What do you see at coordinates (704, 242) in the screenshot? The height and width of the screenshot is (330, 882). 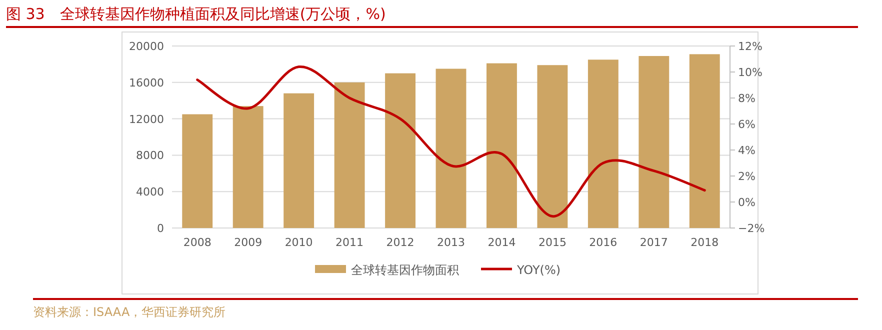 I see `x-tick-label: 2018` at bounding box center [704, 242].